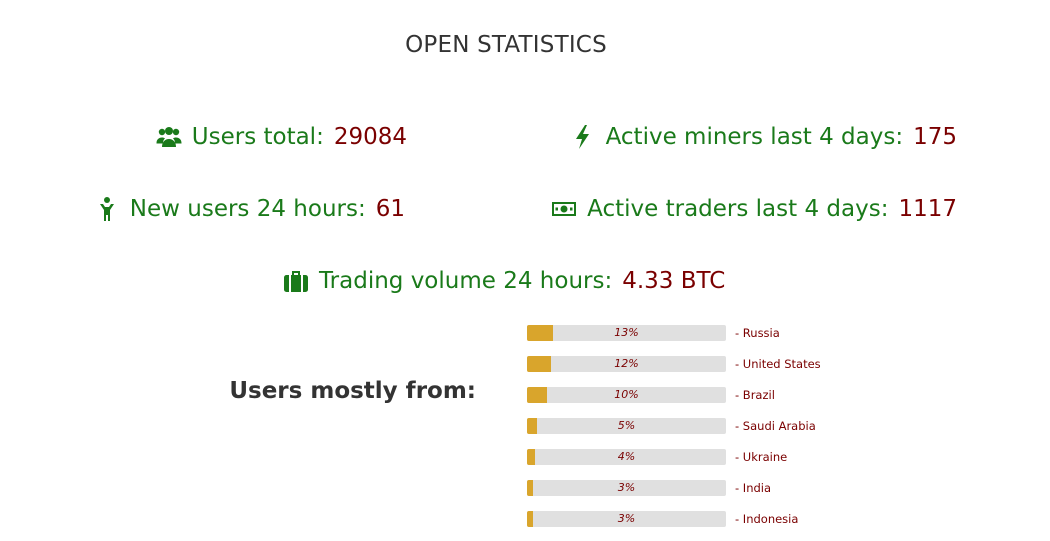 This screenshot has height=541, width=1050. What do you see at coordinates (927, 209) in the screenshot?
I see `active-traders-value: 1117` at bounding box center [927, 209].